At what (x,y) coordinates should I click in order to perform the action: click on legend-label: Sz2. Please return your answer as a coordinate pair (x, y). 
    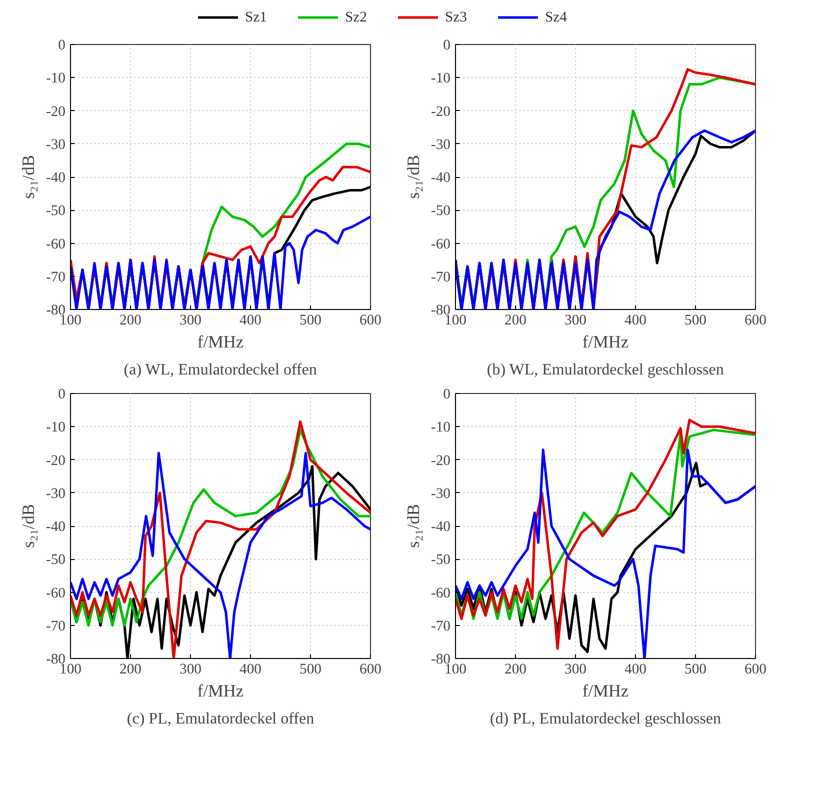
    Looking at the image, I should click on (356, 18).